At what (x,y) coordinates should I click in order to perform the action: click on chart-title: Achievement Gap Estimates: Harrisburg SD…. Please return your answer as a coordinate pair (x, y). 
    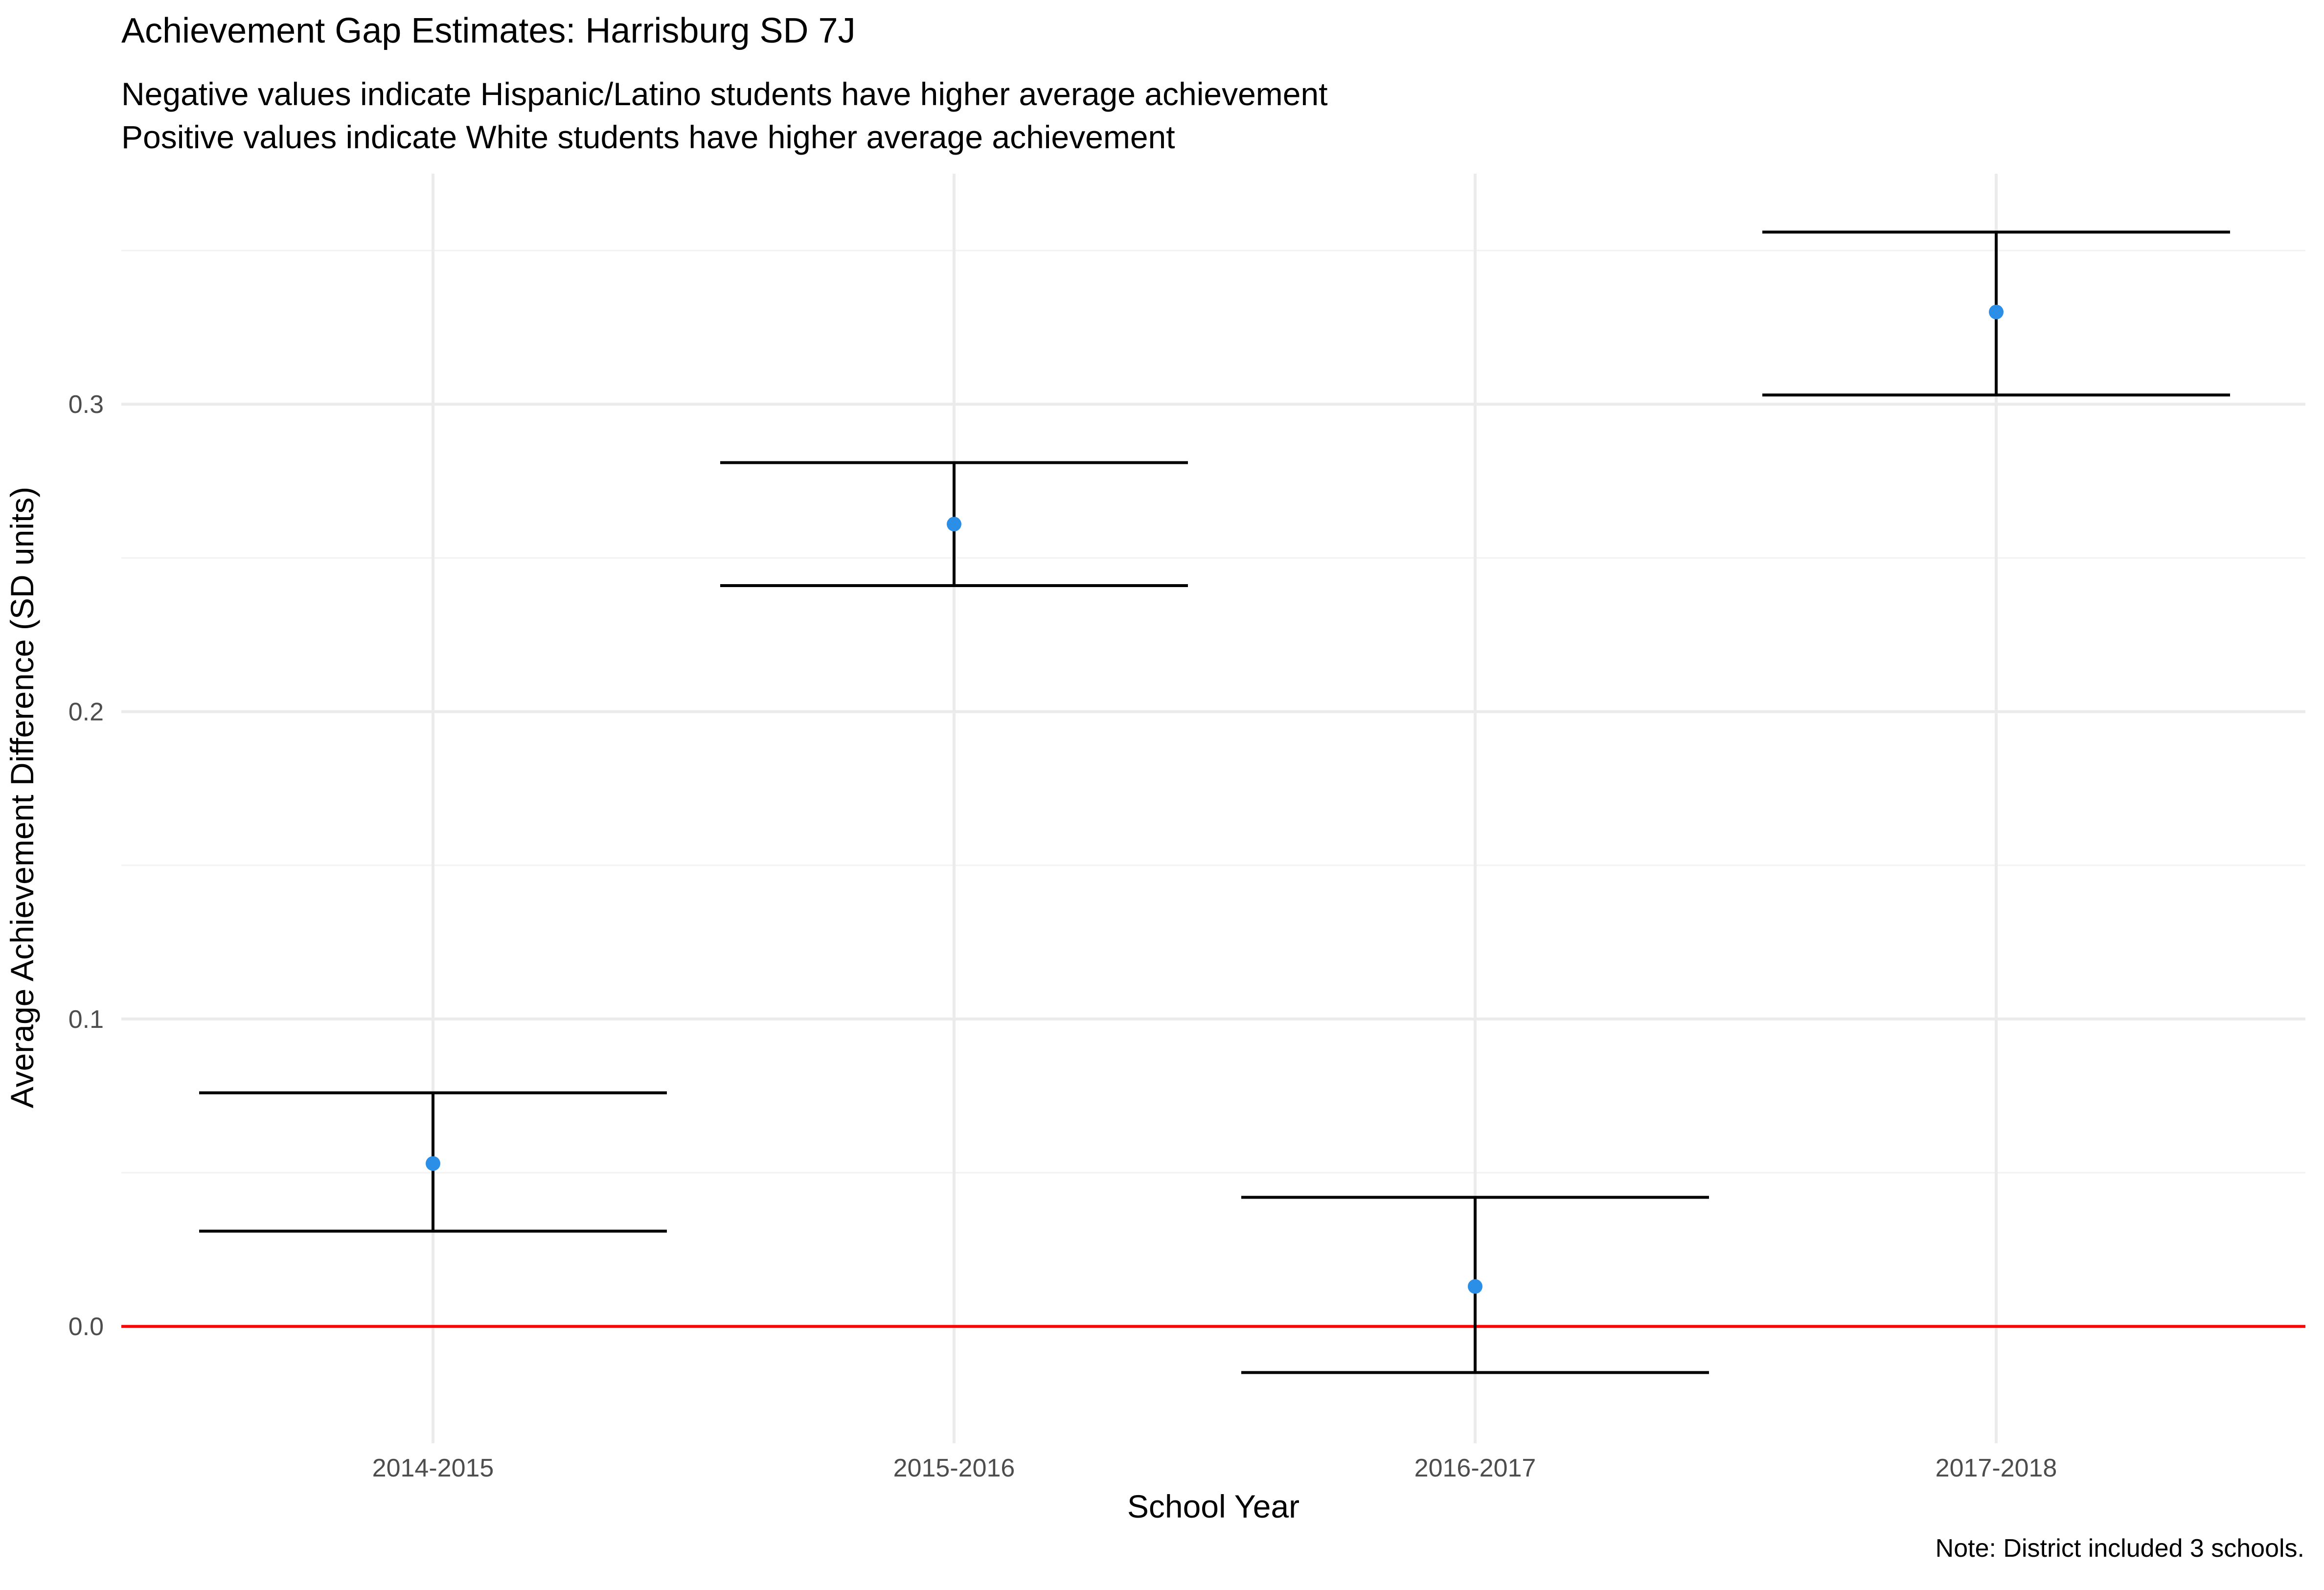
    Looking at the image, I should click on (489, 31).